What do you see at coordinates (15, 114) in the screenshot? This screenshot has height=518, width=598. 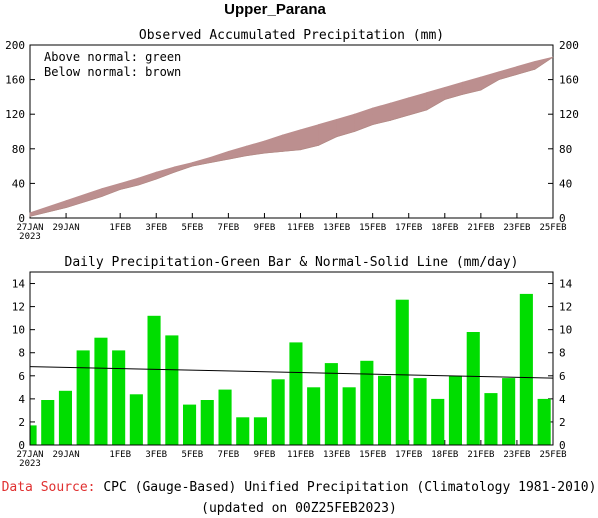 I see `top-ytick-label-left: 120` at bounding box center [15, 114].